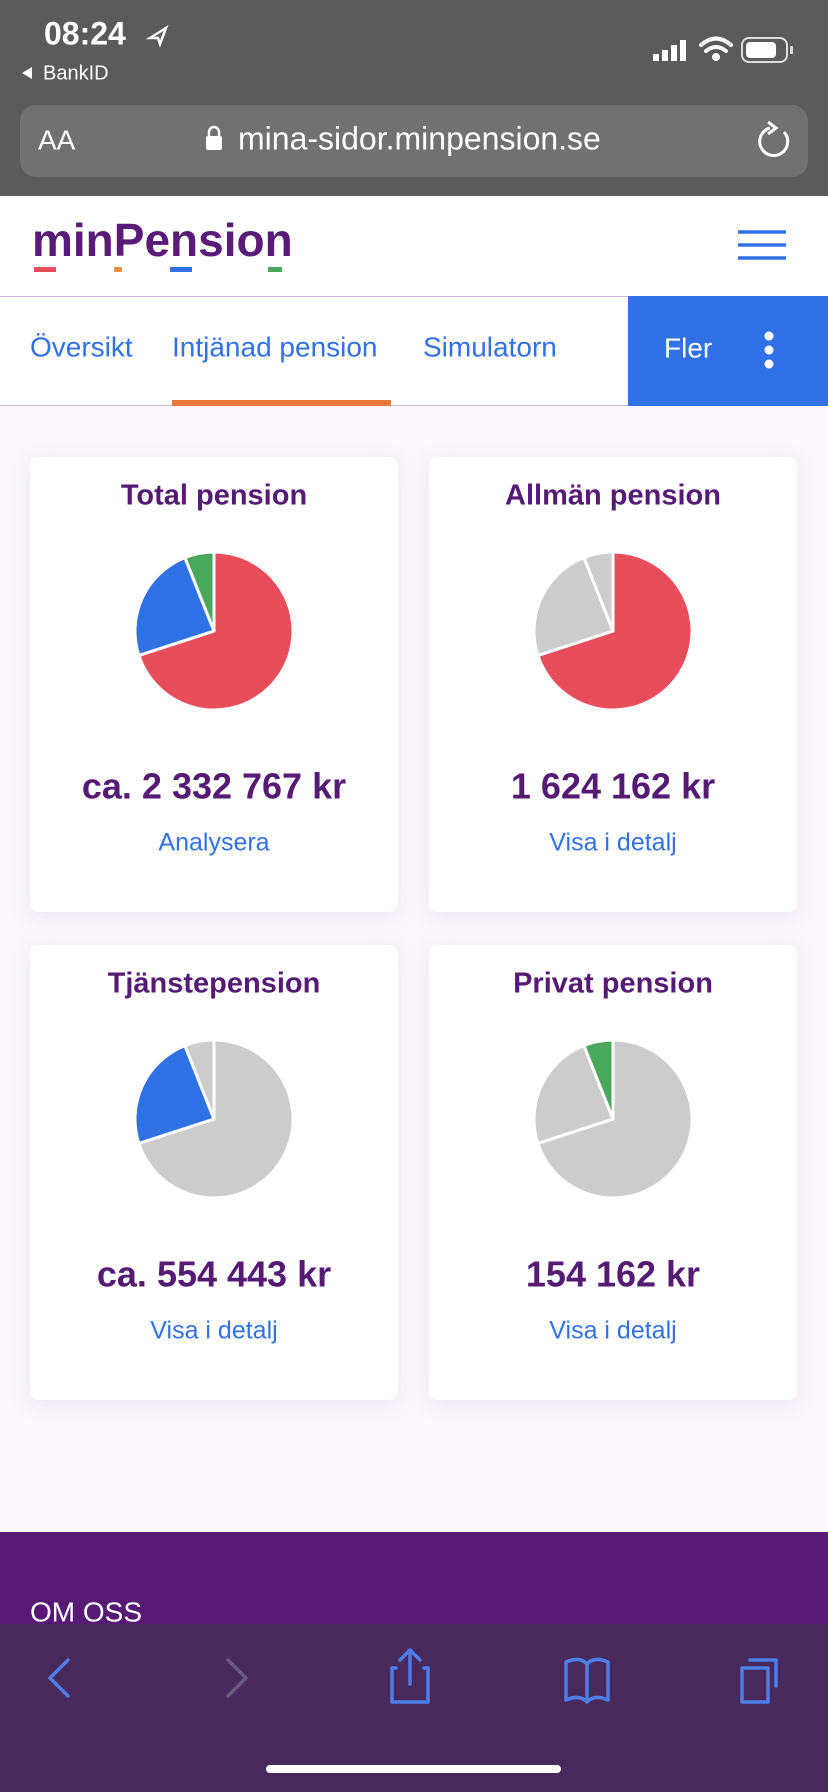 This screenshot has width=828, height=1792. Describe the element at coordinates (613, 1274) in the screenshot. I see `amount: 154 162 kr` at that location.